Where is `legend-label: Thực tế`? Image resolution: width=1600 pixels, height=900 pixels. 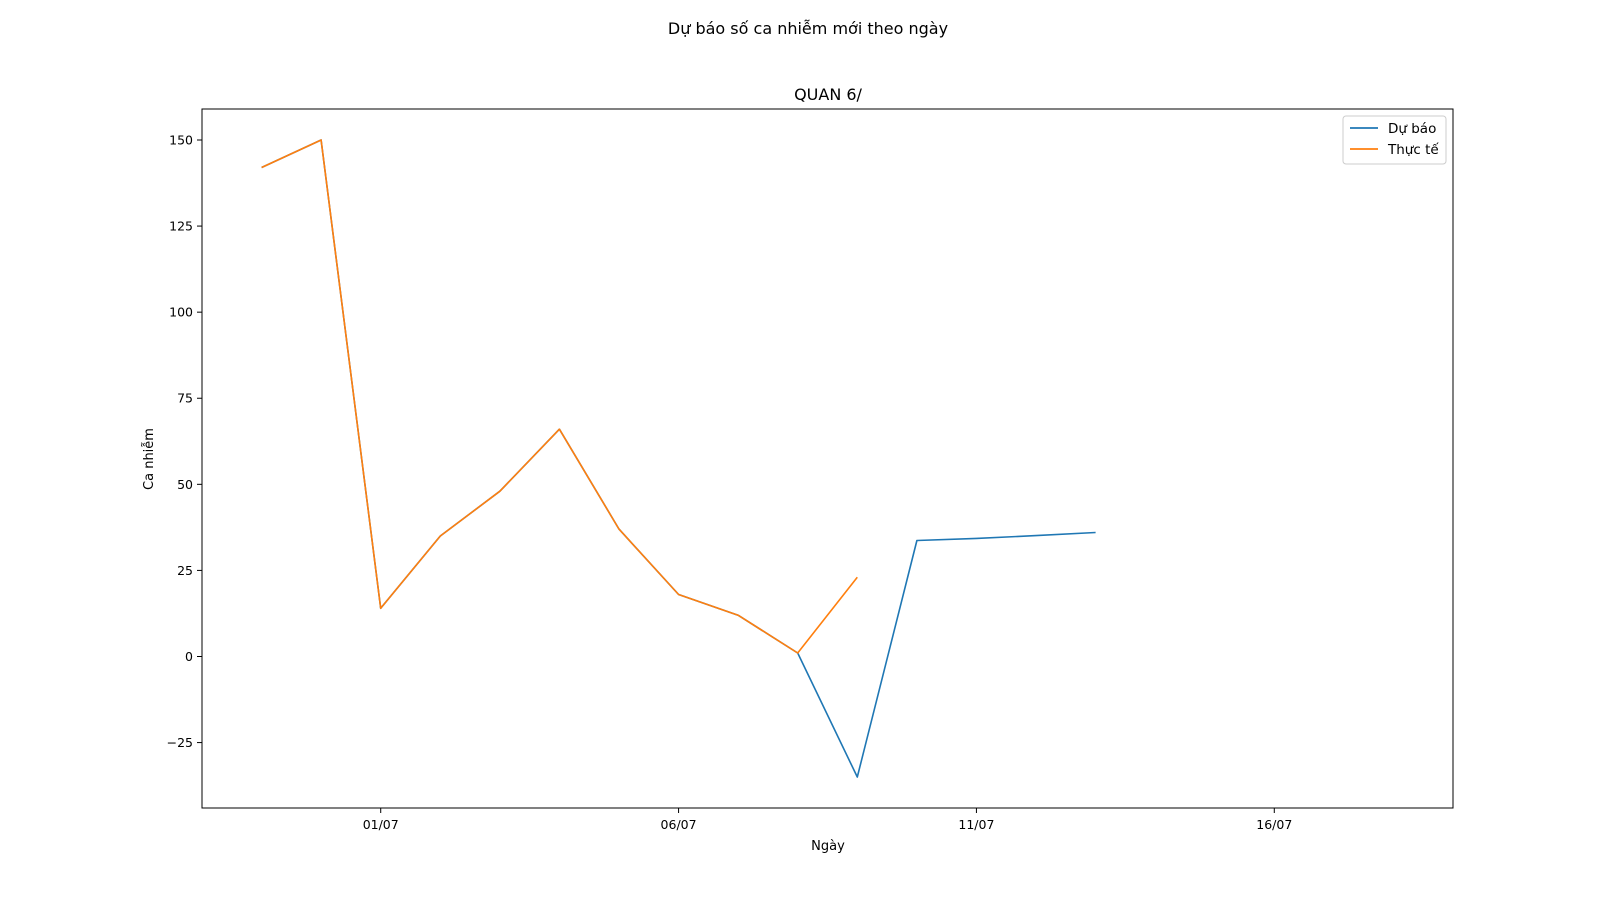 legend-label: Thực tế is located at coordinates (1413, 149).